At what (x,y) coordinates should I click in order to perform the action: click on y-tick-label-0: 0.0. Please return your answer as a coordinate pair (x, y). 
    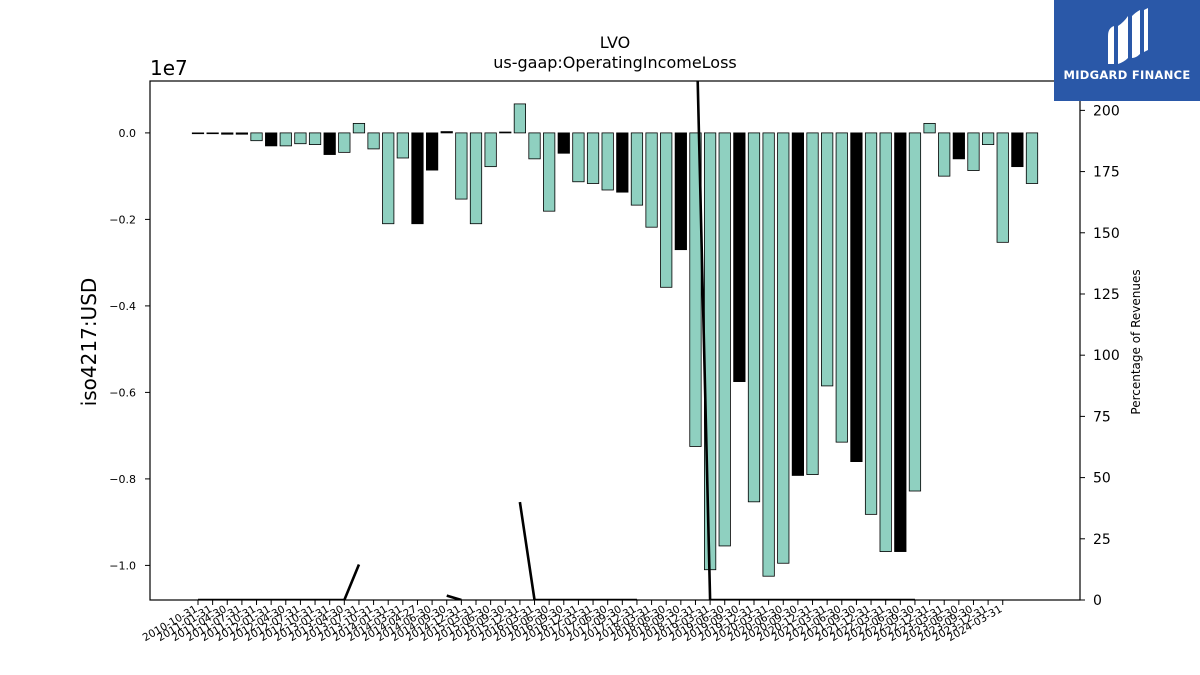
    Looking at the image, I should click on (128, 133).